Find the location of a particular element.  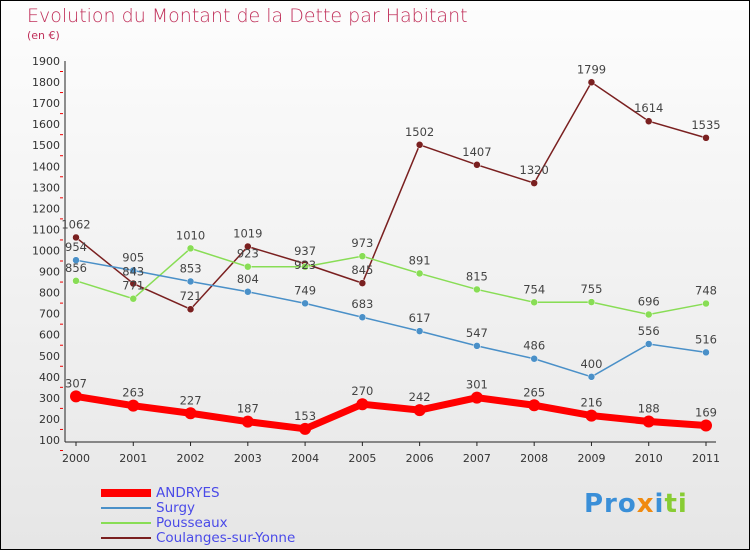

data-label: 856 is located at coordinates (76, 268).